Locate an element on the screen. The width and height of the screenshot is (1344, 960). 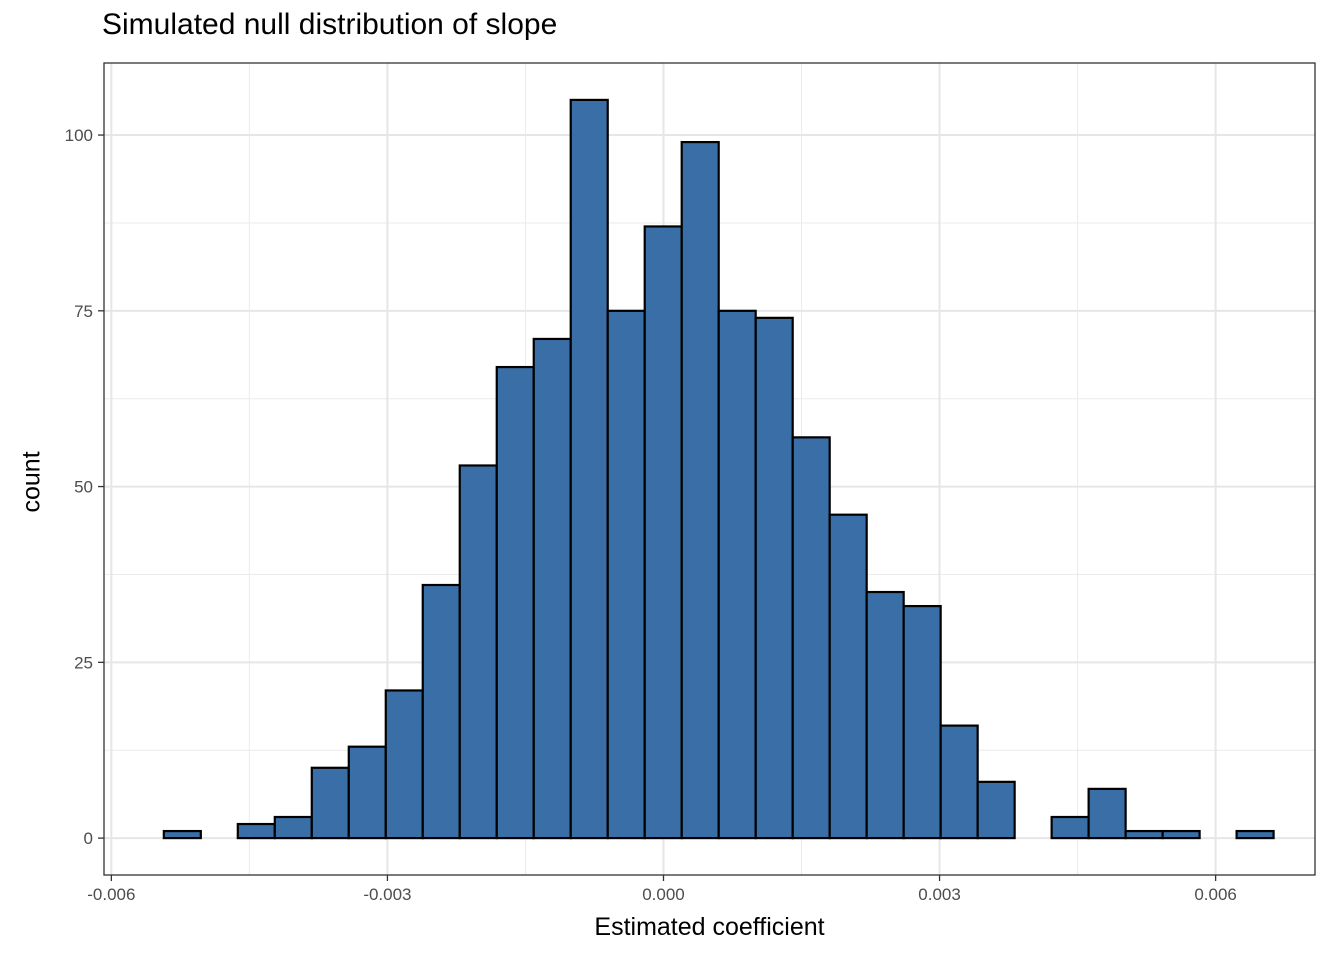
y-tick-label: 25 is located at coordinates (83, 662).